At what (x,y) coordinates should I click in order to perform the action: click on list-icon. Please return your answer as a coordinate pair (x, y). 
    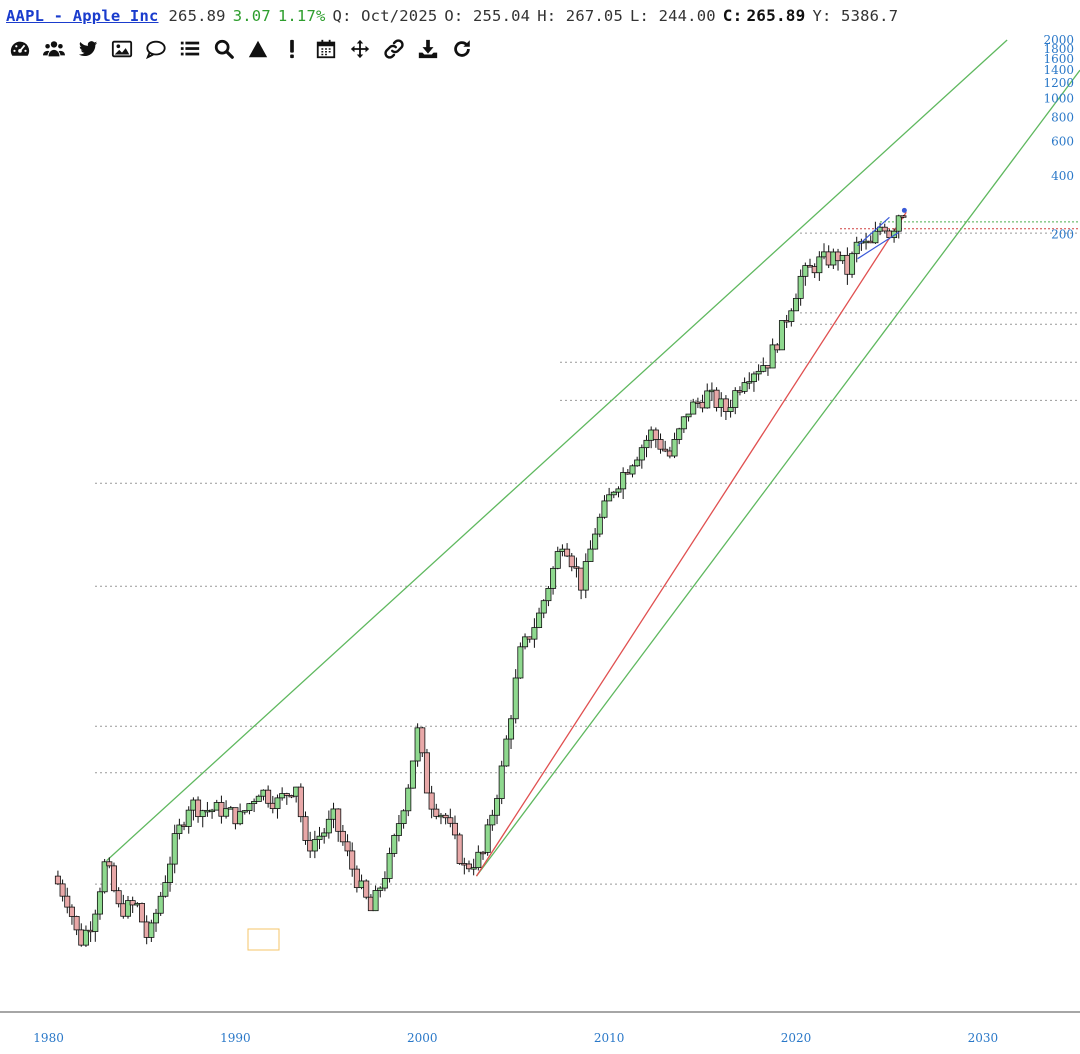
    Looking at the image, I should click on (190, 49).